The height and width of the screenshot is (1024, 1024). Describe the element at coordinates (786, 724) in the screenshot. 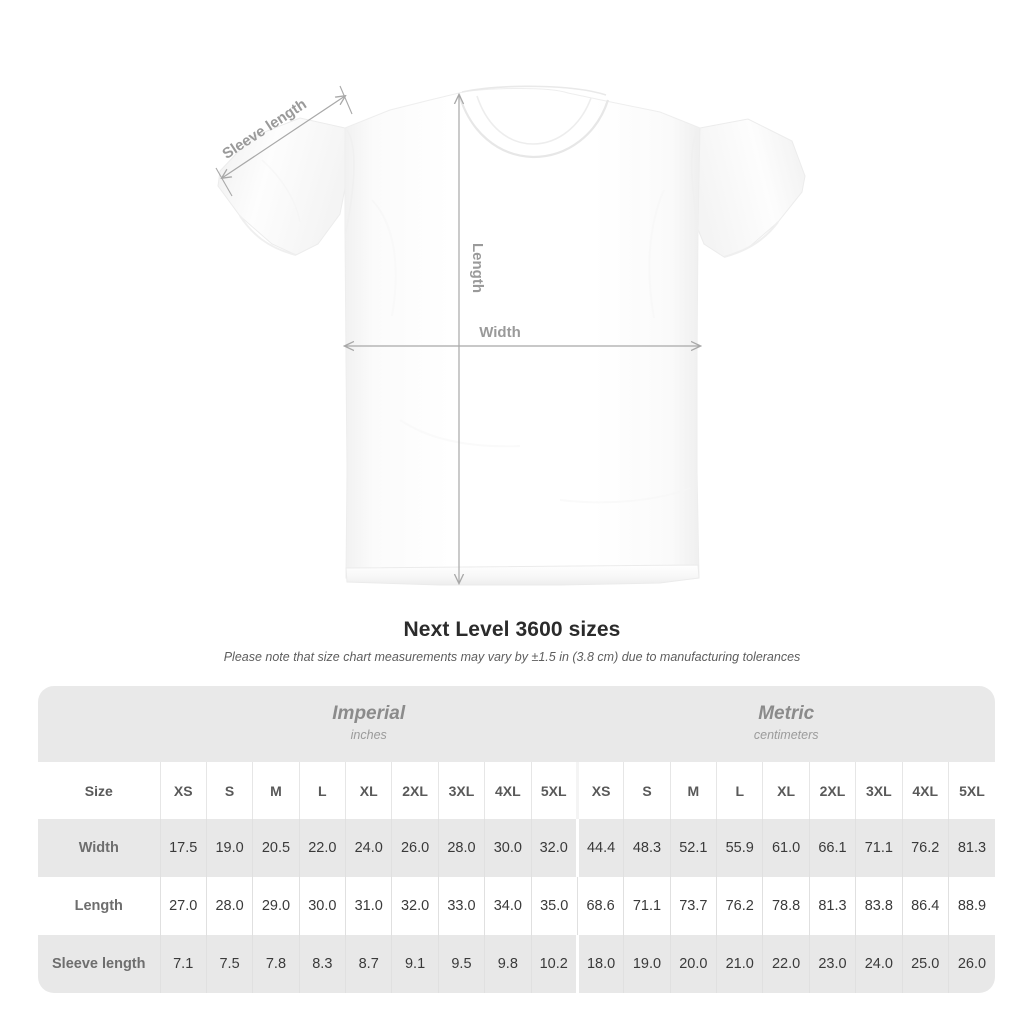

I see `group-header-metric: Metric centimeters` at that location.